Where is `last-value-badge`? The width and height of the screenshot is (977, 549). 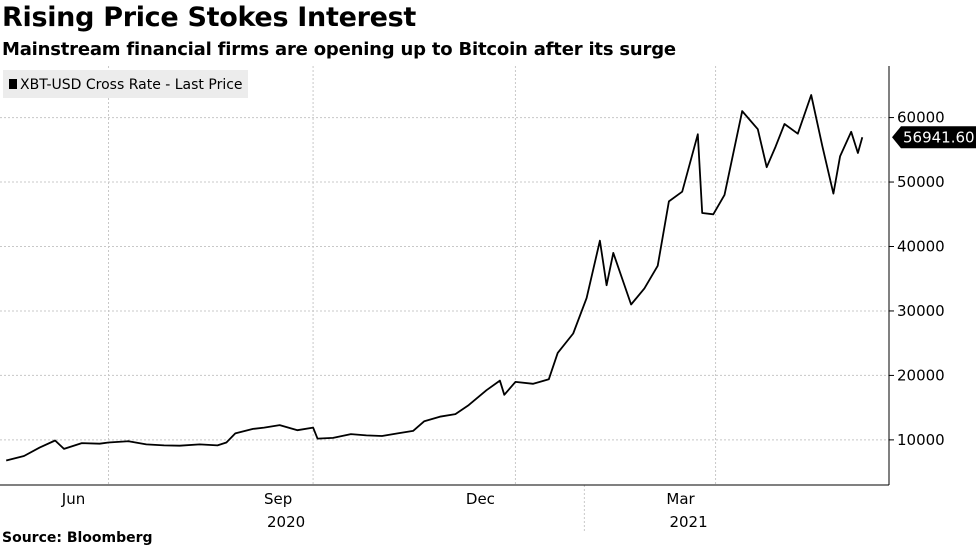 last-value-badge is located at coordinates (934, 137).